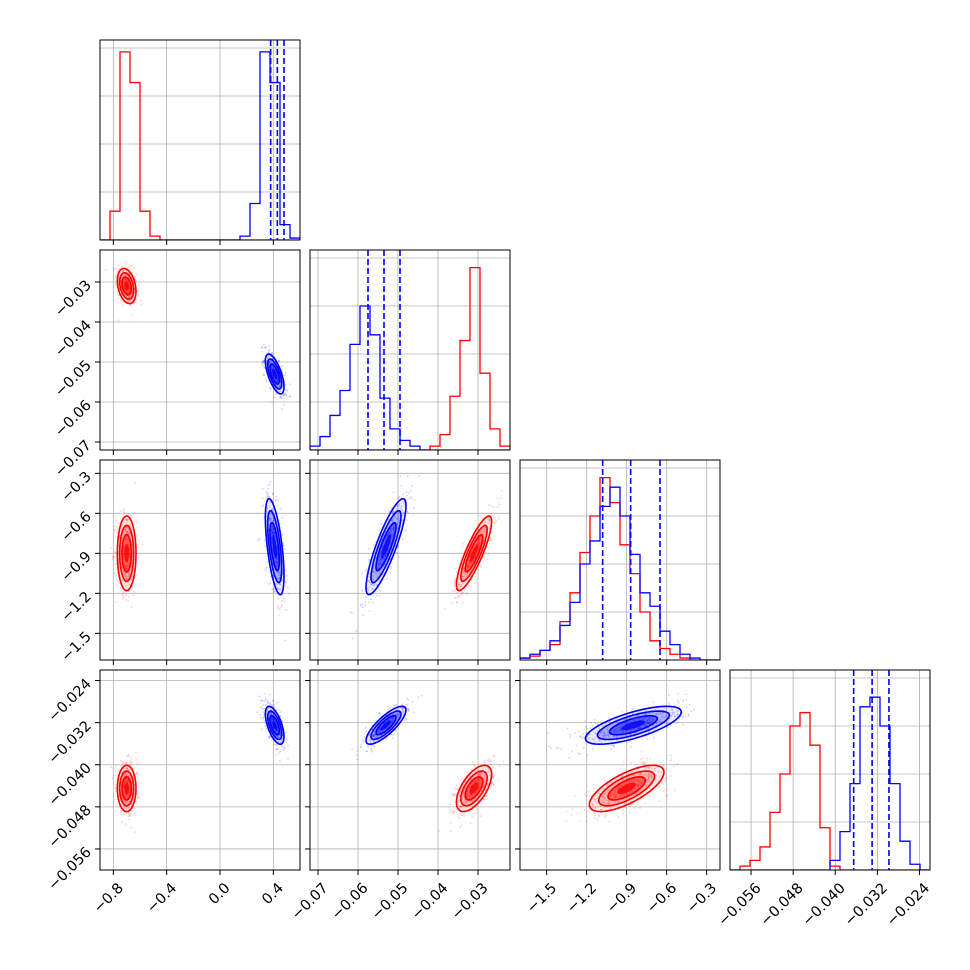  I want to click on panel-area, so click(200, 560).